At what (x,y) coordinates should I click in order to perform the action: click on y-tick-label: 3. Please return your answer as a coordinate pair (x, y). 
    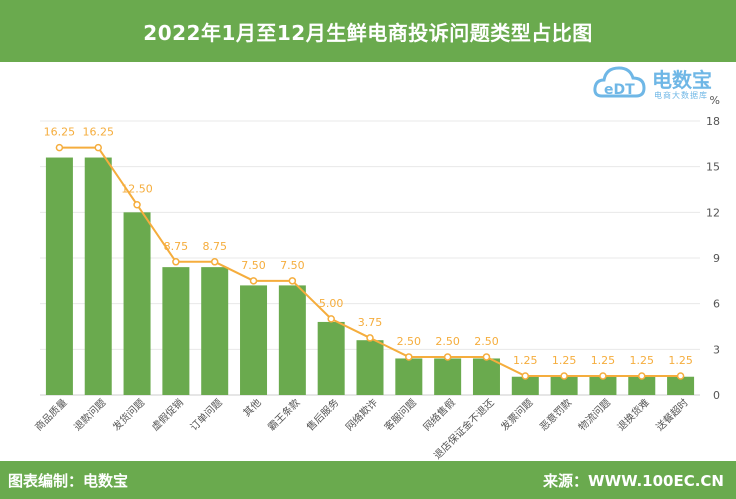
    Looking at the image, I should click on (716, 349).